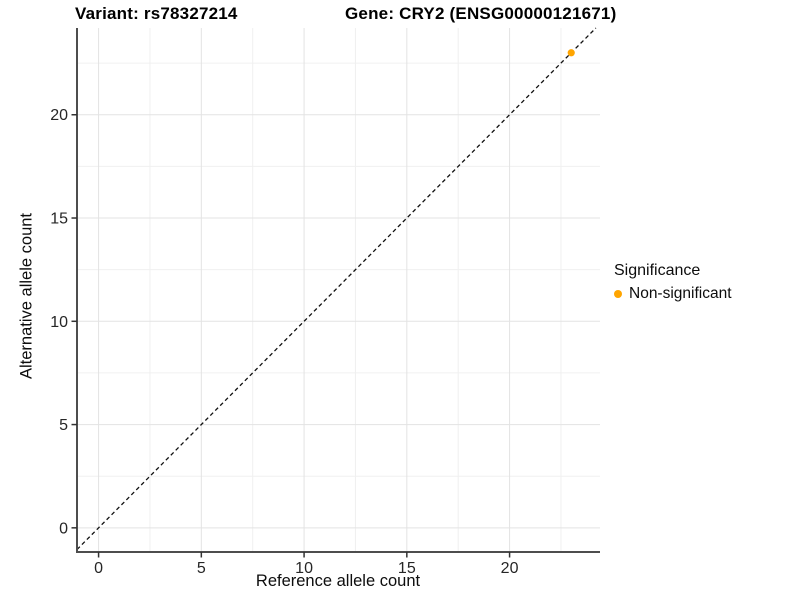 This screenshot has width=800, height=600. Describe the element at coordinates (59, 322) in the screenshot. I see `y-tick-label: 10` at that location.